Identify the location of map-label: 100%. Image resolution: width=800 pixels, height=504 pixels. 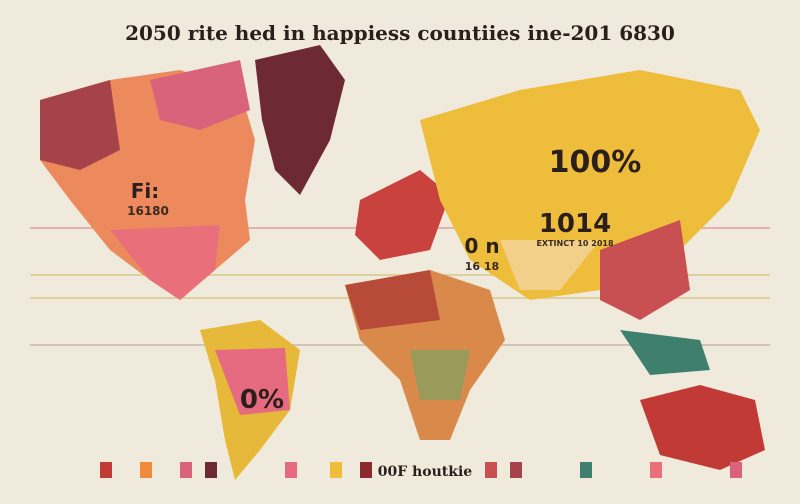
(595, 162).